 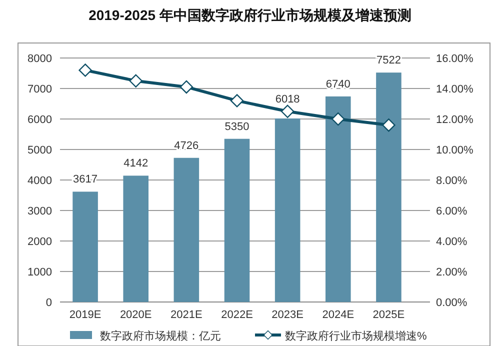 What do you see at coordinates (455, 150) in the screenshot?
I see `y2-tick-label: 10.00%` at bounding box center [455, 150].